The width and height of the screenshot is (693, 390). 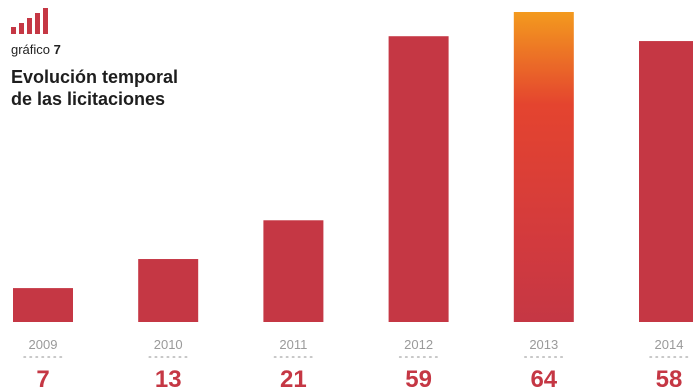 What do you see at coordinates (168, 290) in the screenshot?
I see `bar-2010` at bounding box center [168, 290].